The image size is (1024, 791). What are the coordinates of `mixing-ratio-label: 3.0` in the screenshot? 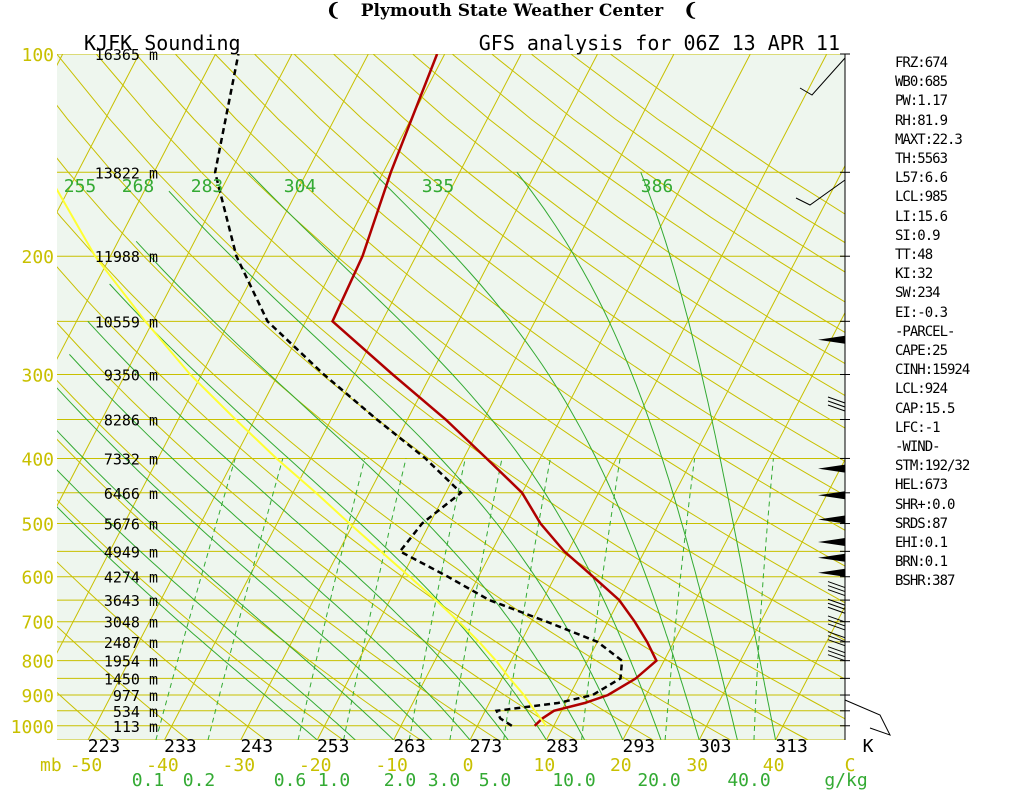 It's located at (444, 780).